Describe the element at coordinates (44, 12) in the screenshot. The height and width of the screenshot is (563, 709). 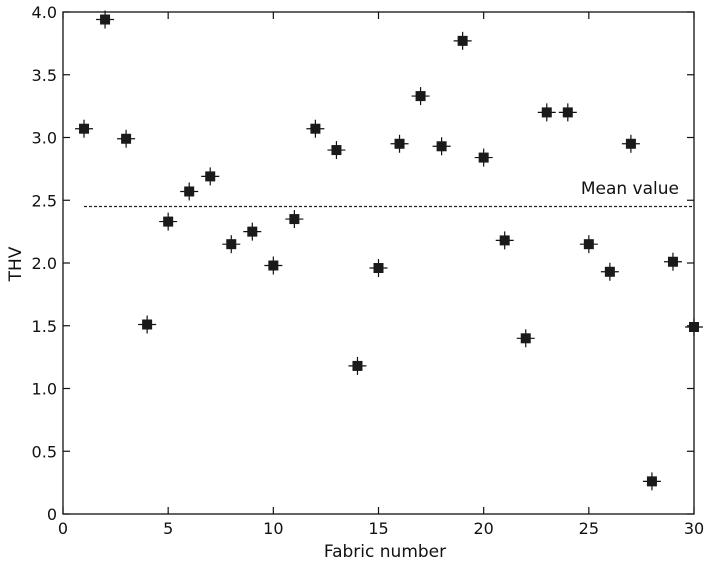
I see `y-tick-label: 4.0` at that location.